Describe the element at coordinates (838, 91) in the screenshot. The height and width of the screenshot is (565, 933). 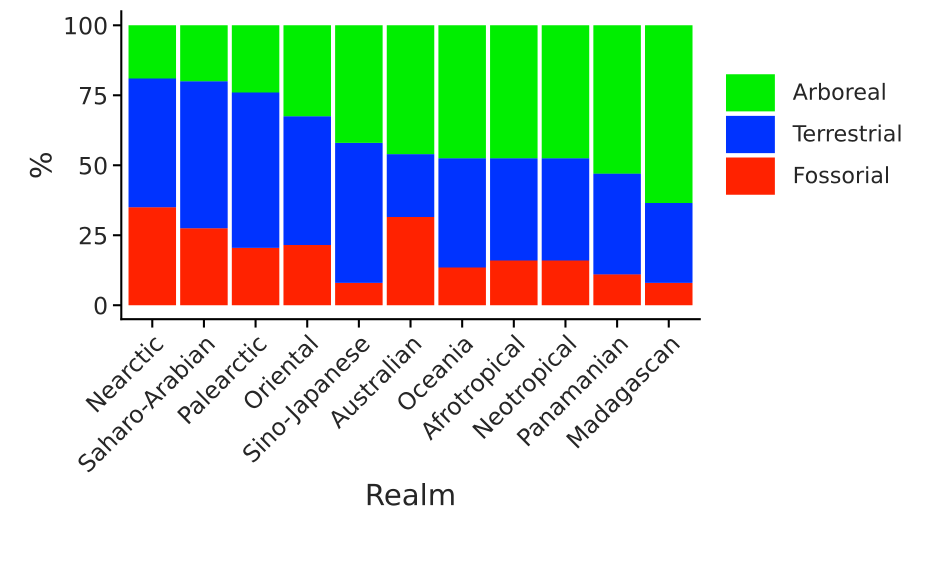
I see `legend-label: Arboreal` at that location.